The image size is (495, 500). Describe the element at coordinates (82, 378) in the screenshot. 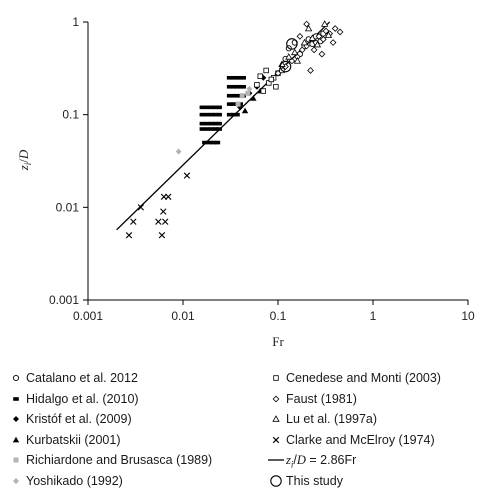

I see `legend-label: Catalano et al. 2012` at that location.